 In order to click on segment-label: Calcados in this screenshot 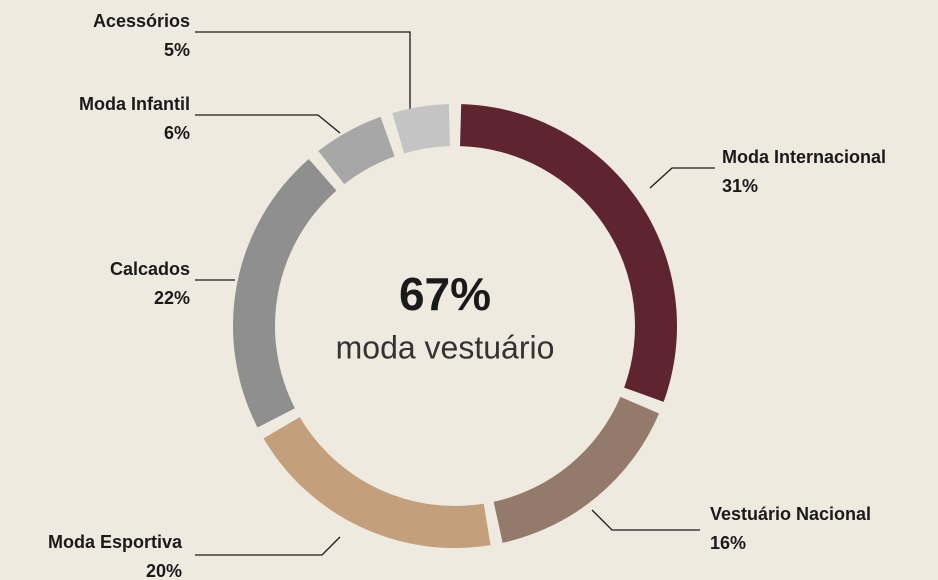, I will do `click(150, 269)`.